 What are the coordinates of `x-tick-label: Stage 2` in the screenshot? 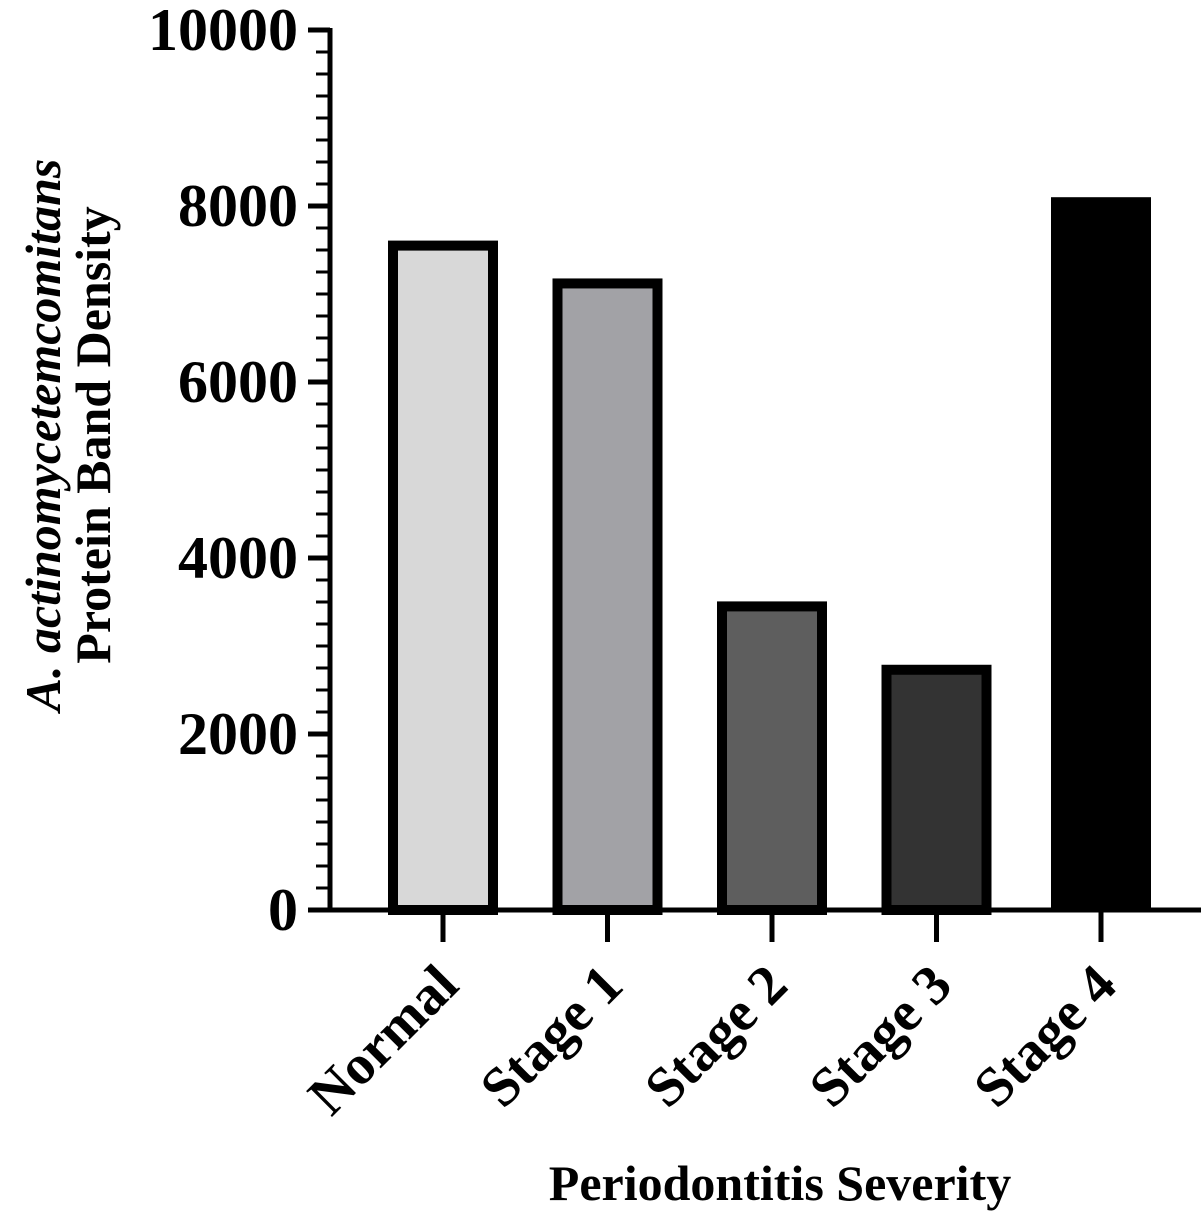 It's located at (716, 1036).